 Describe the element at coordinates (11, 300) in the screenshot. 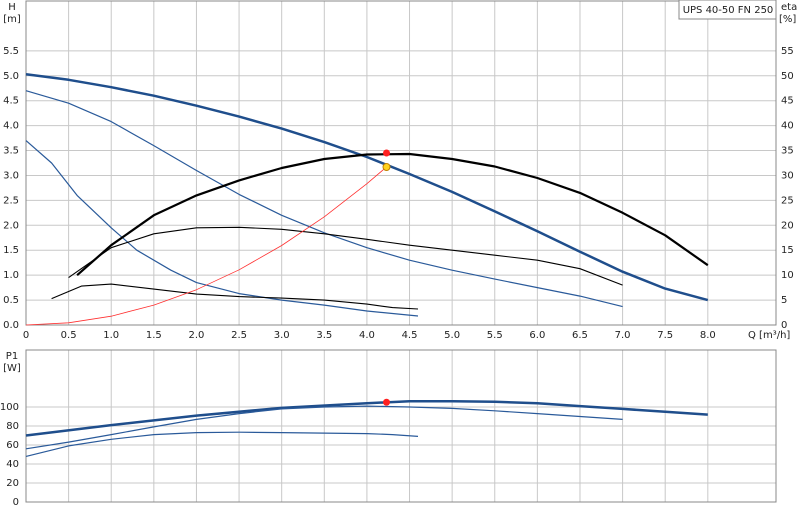

I see `y-tick-label: 0.5` at that location.